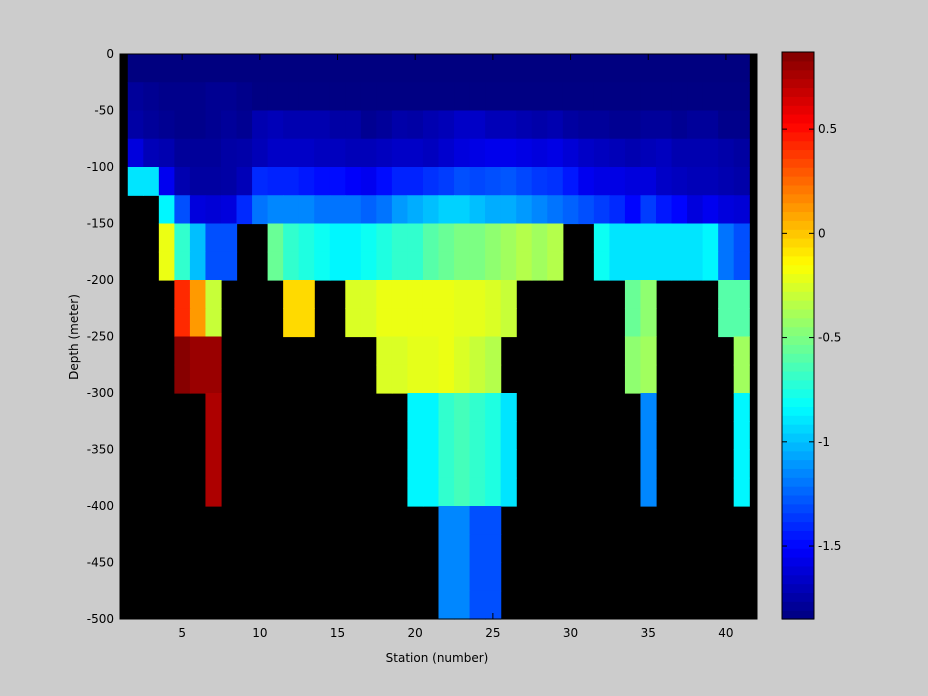 This screenshot has height=696, width=928. I want to click on colorbar, so click(798, 335).